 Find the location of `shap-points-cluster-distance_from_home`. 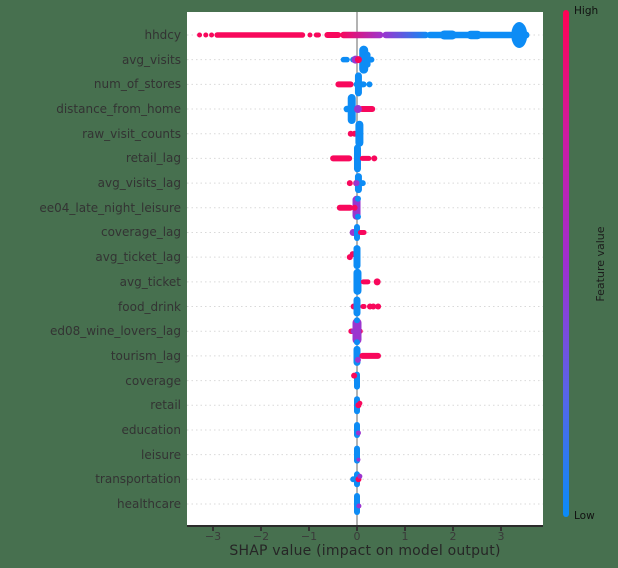

shap-points-cluster-distance_from_home is located at coordinates (351, 109).